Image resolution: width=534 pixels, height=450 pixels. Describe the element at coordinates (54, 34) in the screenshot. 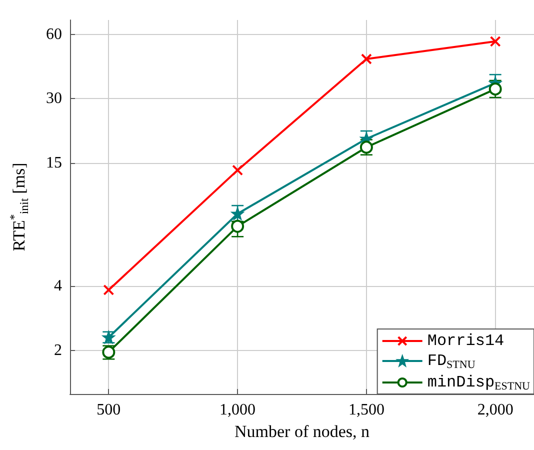

I see `y-tick-label: 60` at that location.